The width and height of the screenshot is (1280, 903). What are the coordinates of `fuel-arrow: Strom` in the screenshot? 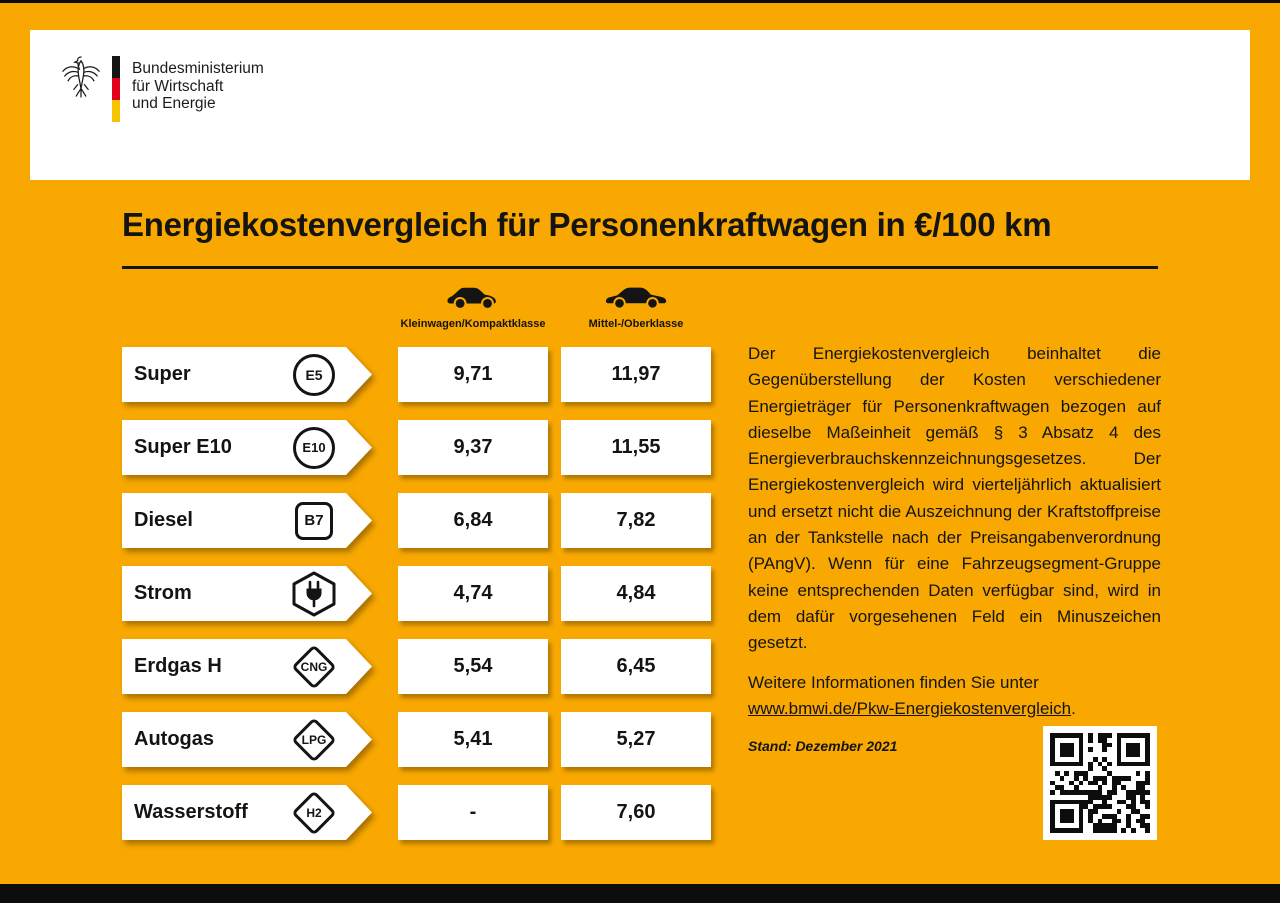 It's located at (247, 593).